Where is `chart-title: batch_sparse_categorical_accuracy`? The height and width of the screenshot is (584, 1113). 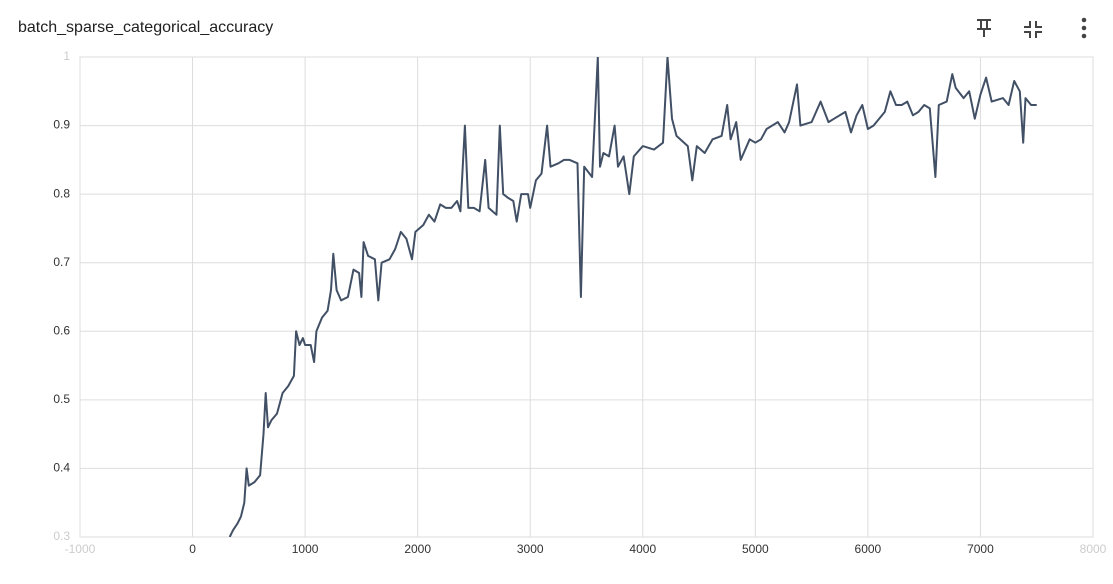 chart-title: batch_sparse_categorical_accuracy is located at coordinates (145, 27).